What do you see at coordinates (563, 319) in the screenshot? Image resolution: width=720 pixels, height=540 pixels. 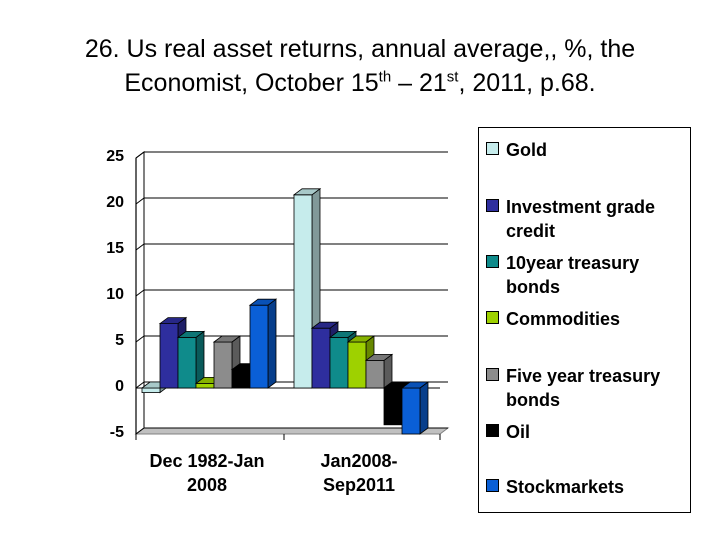 I see `legend-label-line: Commodities` at bounding box center [563, 319].